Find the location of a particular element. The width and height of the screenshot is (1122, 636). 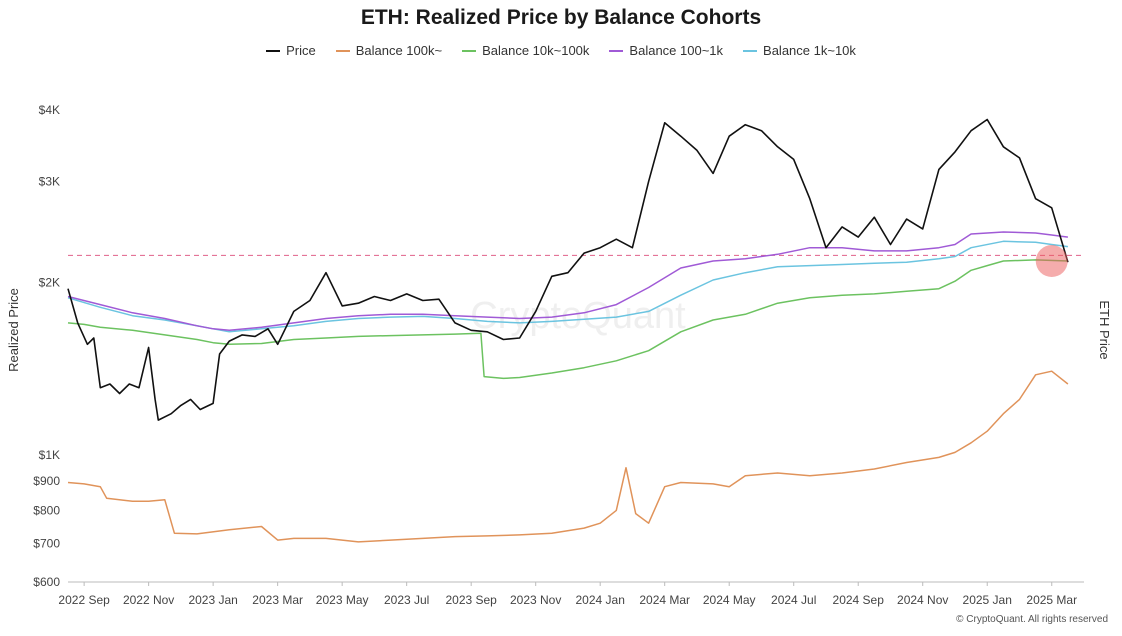

x-tick-label: 2023 Sep is located at coordinates (471, 600).